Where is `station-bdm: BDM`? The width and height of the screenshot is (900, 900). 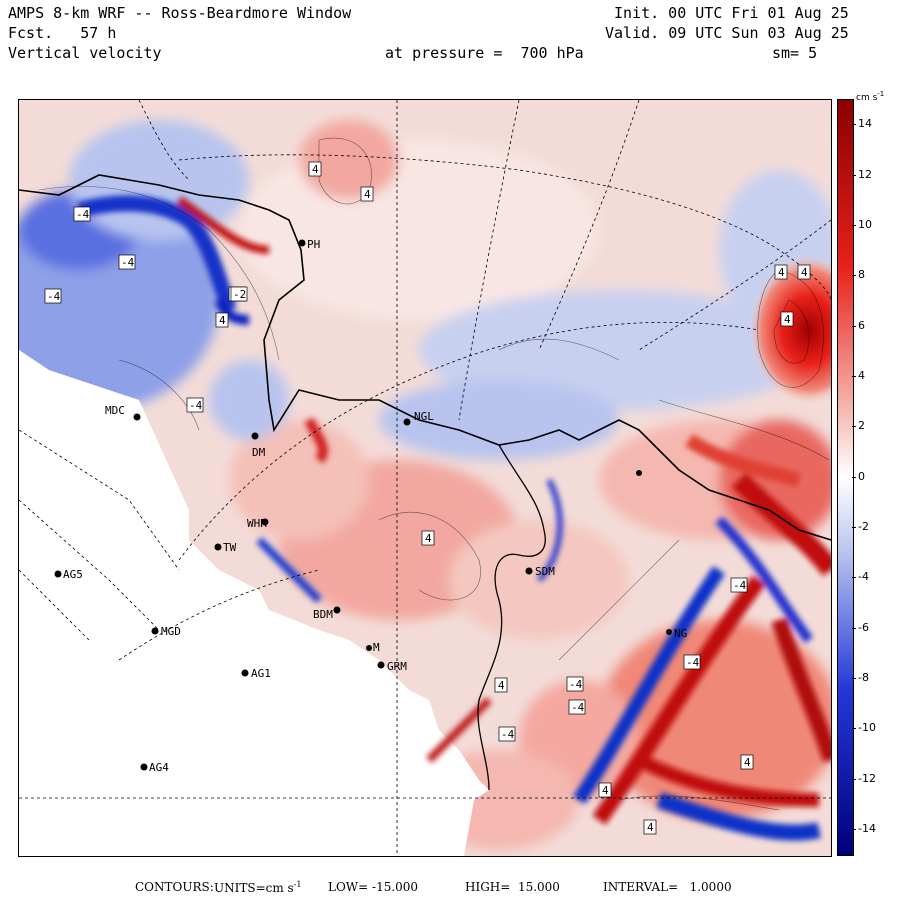 station-bdm: BDM is located at coordinates (327, 613).